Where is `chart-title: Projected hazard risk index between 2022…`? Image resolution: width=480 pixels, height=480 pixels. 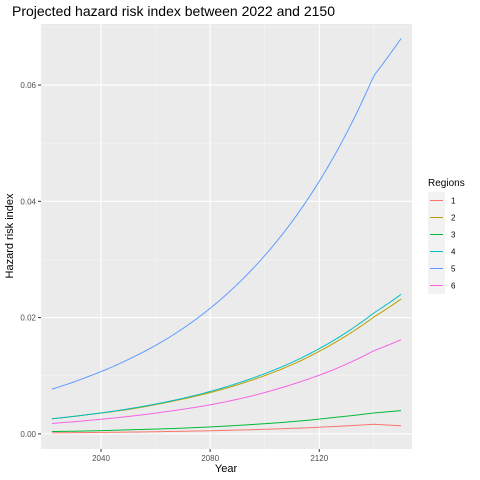 chart-title: Projected hazard risk index between 2022… is located at coordinates (173, 11).